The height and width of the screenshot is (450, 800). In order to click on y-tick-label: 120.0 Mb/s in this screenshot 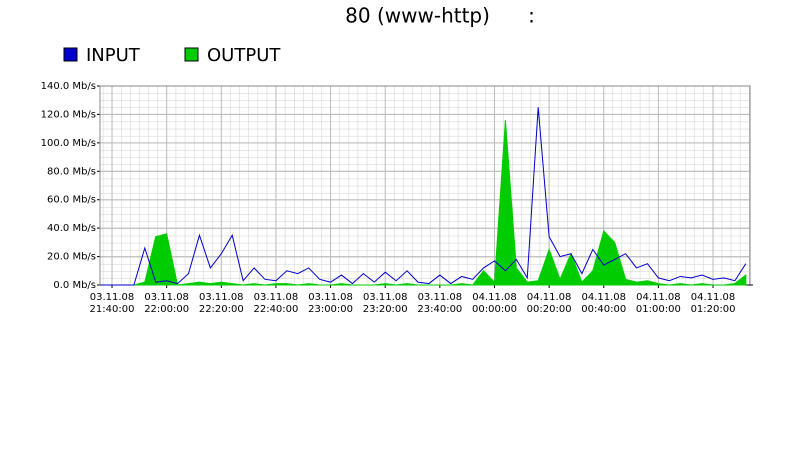, I will do `click(68, 114)`.